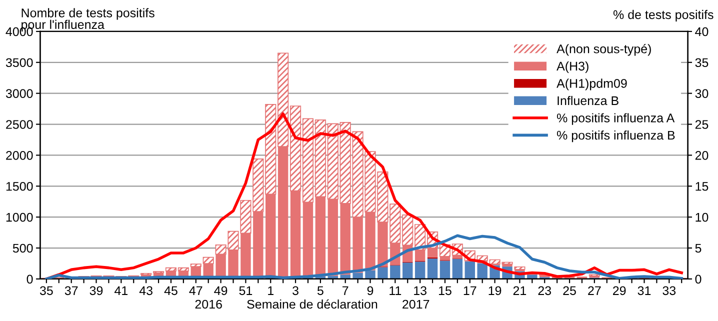 This screenshot has width=718, height=321. What do you see at coordinates (19, 63) in the screenshot?
I see `y-tick-label: 3500` at bounding box center [19, 63].